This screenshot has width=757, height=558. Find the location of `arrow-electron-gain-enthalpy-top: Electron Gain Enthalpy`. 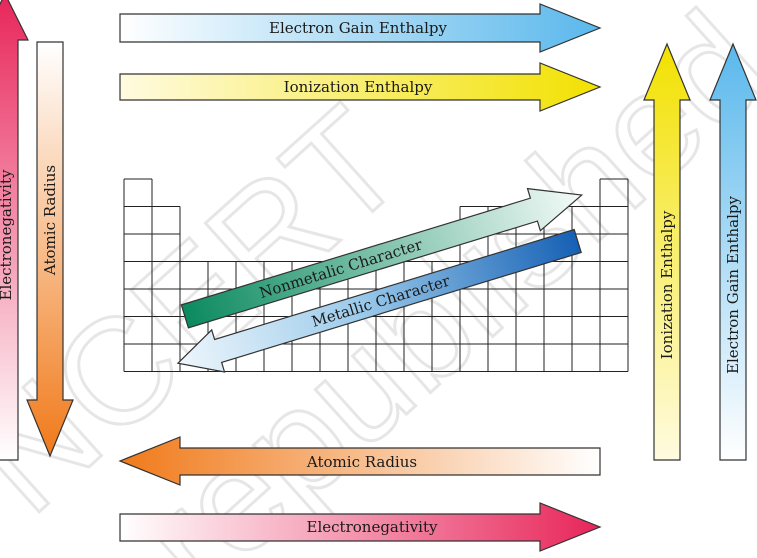

arrow-electron-gain-enthalpy-top: Electron Gain Enthalpy is located at coordinates (360, 28).